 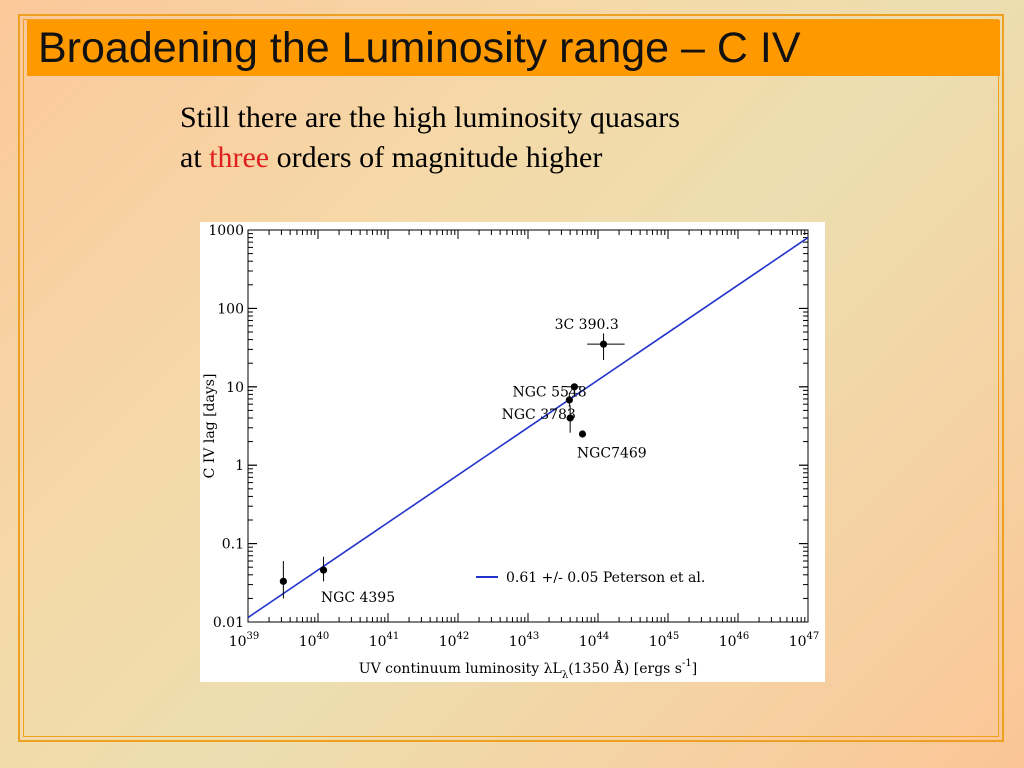 What do you see at coordinates (605, 578) in the screenshot?
I see `legend-label: 0.61 +/- 0.05 Peterson et al.` at bounding box center [605, 578].